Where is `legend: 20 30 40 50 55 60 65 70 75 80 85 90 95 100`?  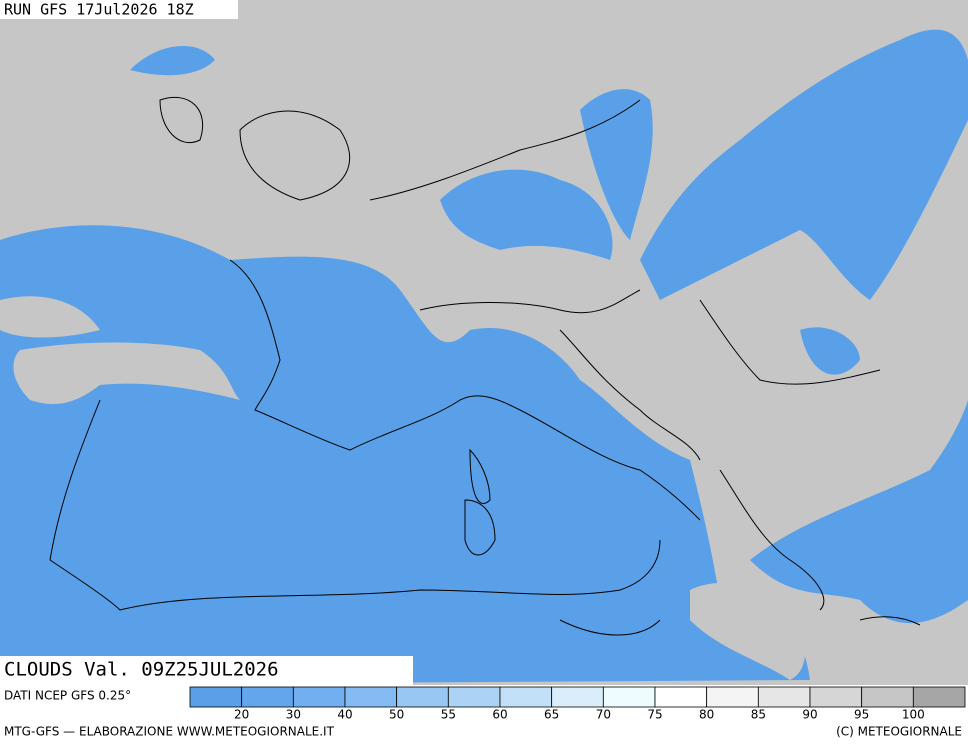
legend: 20 30 40 50 55 60 65 70 75 80 85 90 95 100 is located at coordinates (577, 704).